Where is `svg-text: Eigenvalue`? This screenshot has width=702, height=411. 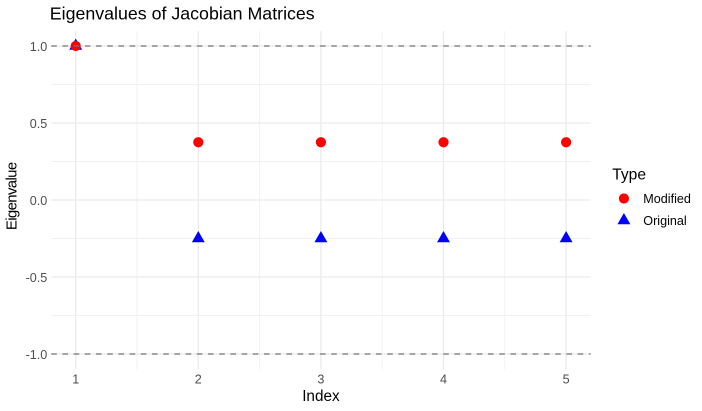
svg-text: Eigenvalue is located at coordinates (12, 196).